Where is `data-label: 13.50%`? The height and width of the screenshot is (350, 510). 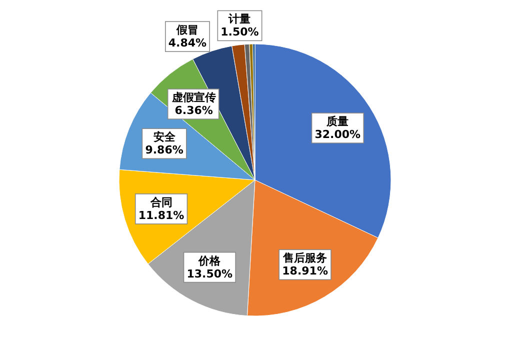 data-label: 13.50% is located at coordinates (209, 273).